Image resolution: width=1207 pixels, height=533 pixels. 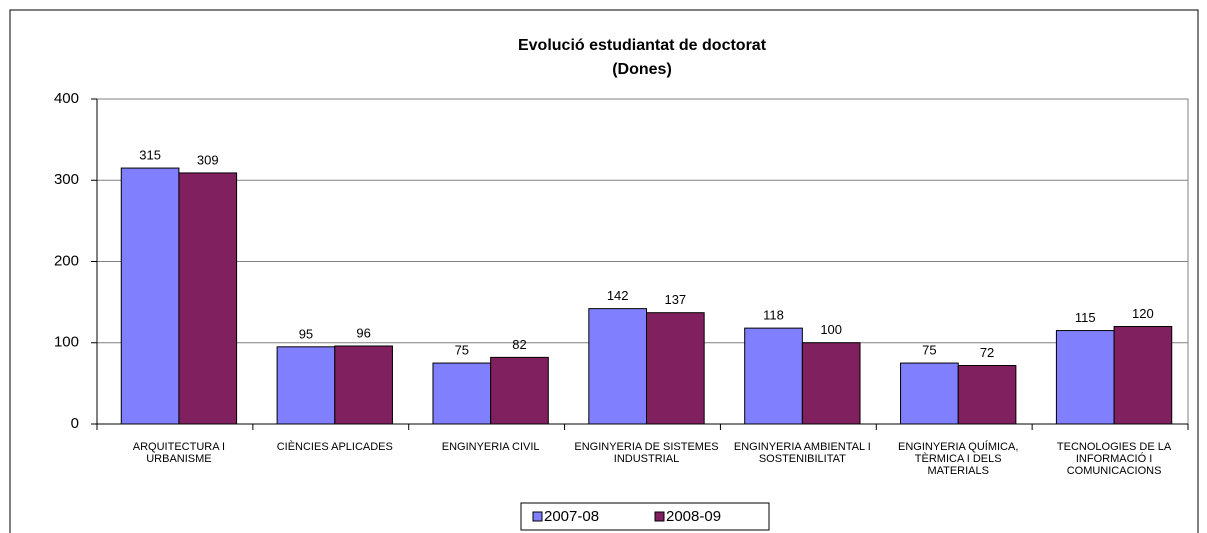 I want to click on data-label: 309, so click(x=208, y=159).